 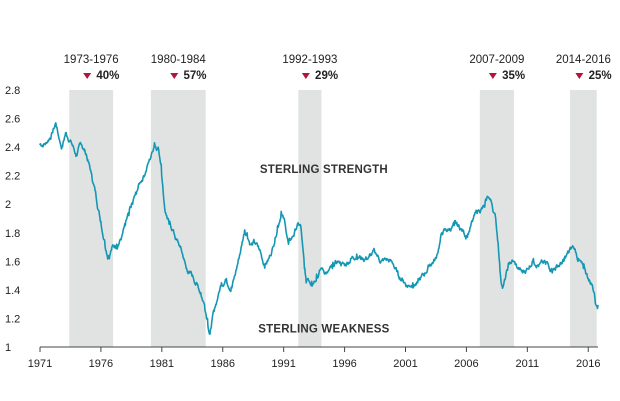 What do you see at coordinates (583, 60) in the screenshot?
I see `period-label-4: 2014-2016` at bounding box center [583, 60].